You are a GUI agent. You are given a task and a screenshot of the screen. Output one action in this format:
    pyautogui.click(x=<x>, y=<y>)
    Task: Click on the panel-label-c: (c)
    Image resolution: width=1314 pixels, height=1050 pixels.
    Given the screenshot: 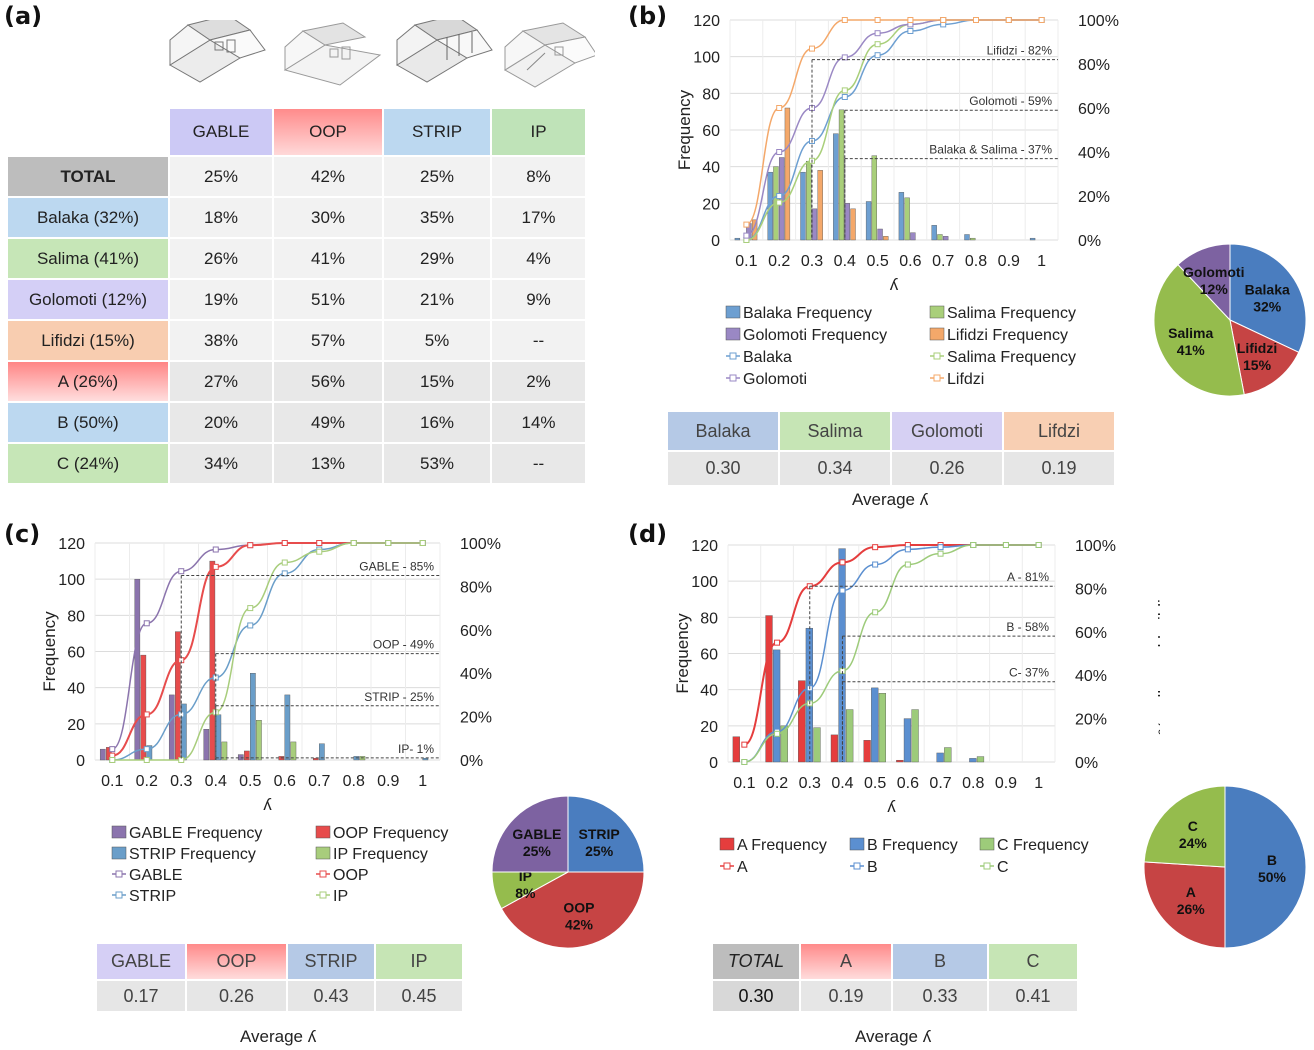 What is the action you would take?
    pyautogui.click(x=22, y=534)
    